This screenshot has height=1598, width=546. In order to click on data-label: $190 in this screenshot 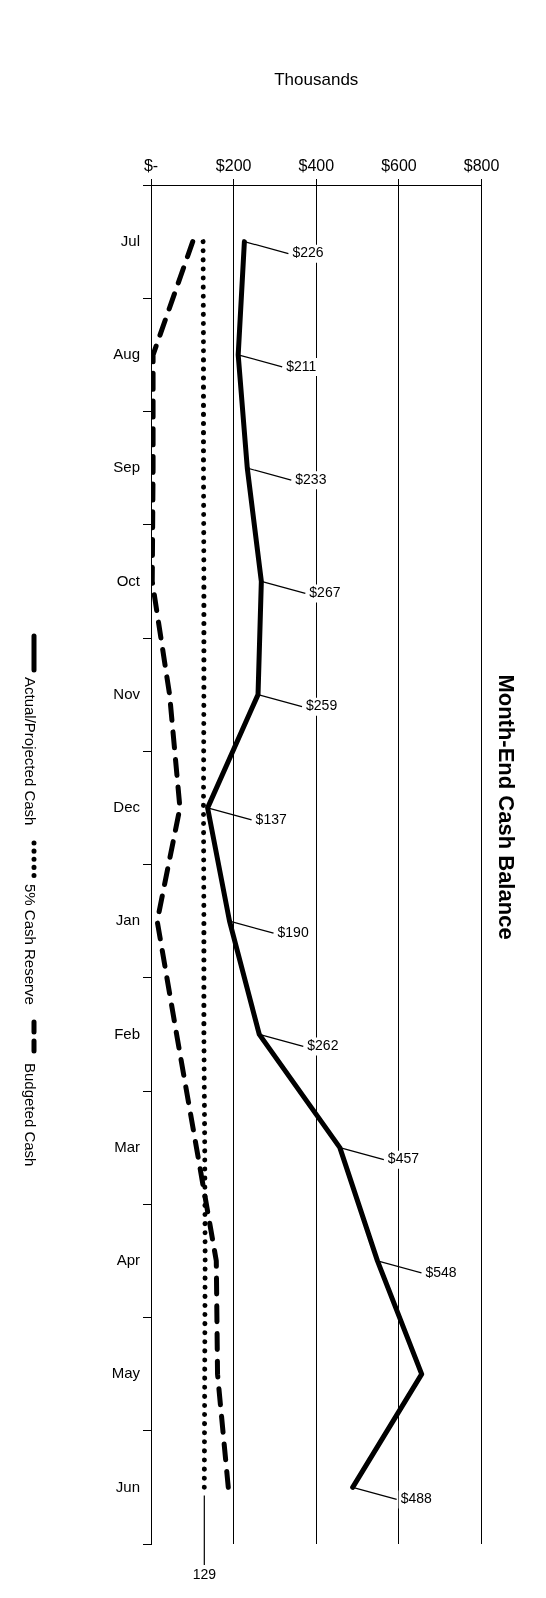, I will do `click(293, 931)`.